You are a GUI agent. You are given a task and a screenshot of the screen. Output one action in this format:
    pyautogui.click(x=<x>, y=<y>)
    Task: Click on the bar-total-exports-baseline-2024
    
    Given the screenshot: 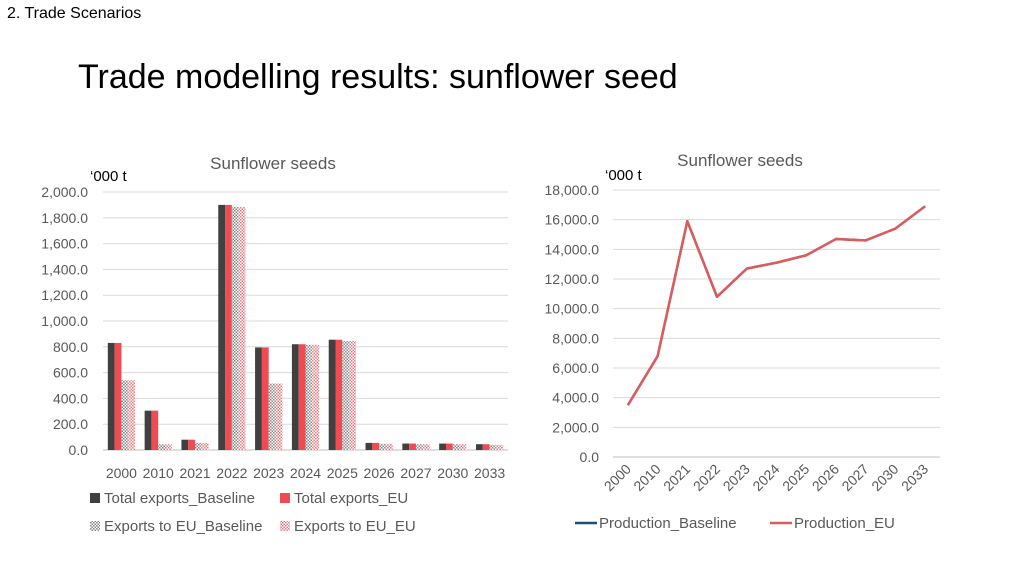 What is the action you would take?
    pyautogui.click(x=295, y=397)
    